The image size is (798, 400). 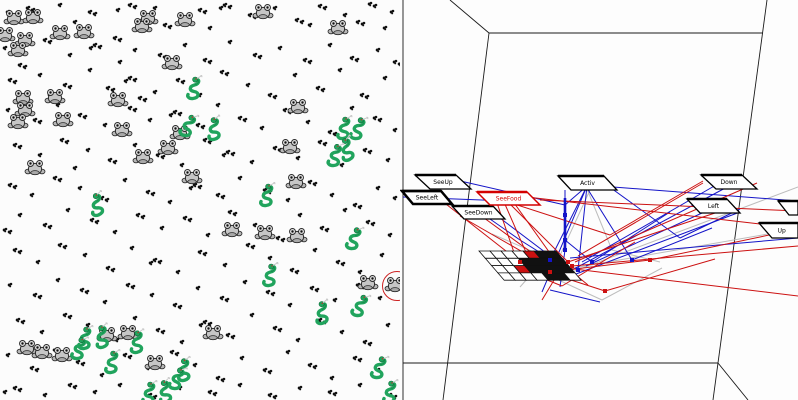 I want to click on neuron-plate-label: SeeFood, so click(x=509, y=199).